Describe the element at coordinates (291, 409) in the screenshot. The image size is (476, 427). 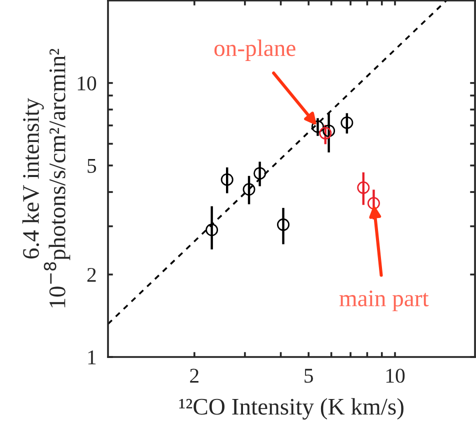
I see `x-axis-title: ¹²CO Intensity (K km/s)` at that location.